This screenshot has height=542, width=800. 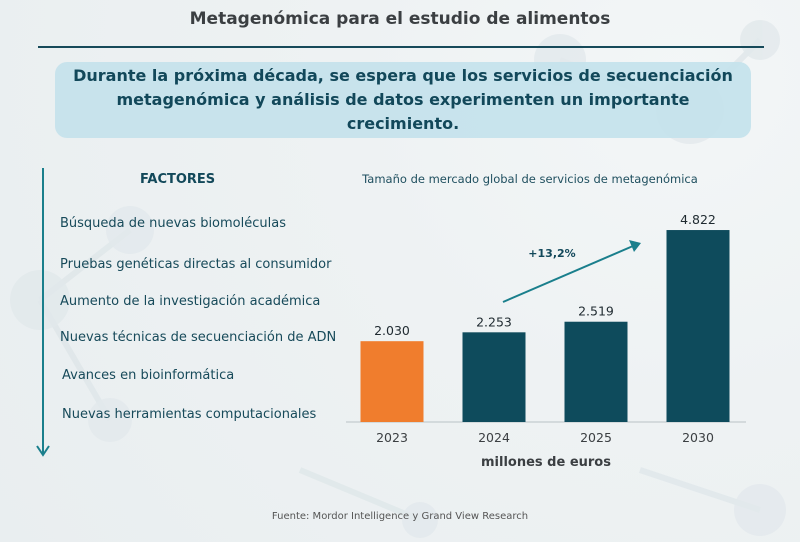 I want to click on factors-heading: FACTORES, so click(x=178, y=179).